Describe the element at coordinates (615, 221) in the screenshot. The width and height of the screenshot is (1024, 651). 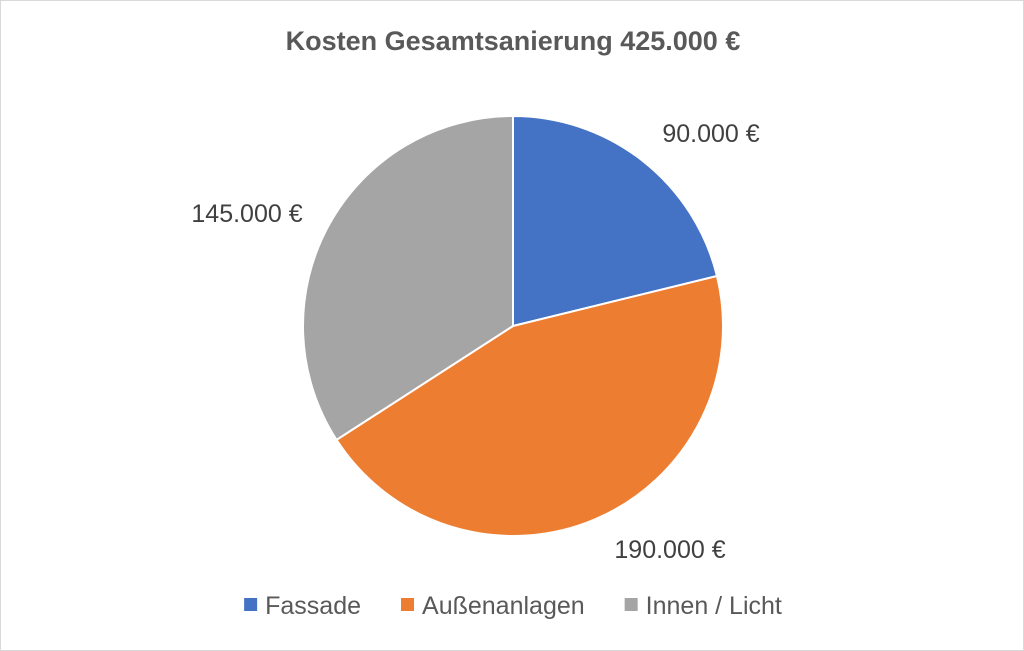
I see `pie-slice-fassade` at that location.